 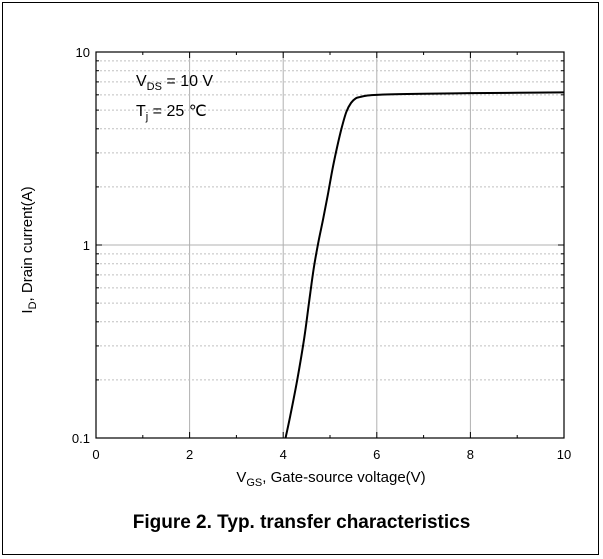 I want to click on x-tick-label: 2, so click(x=189, y=454).